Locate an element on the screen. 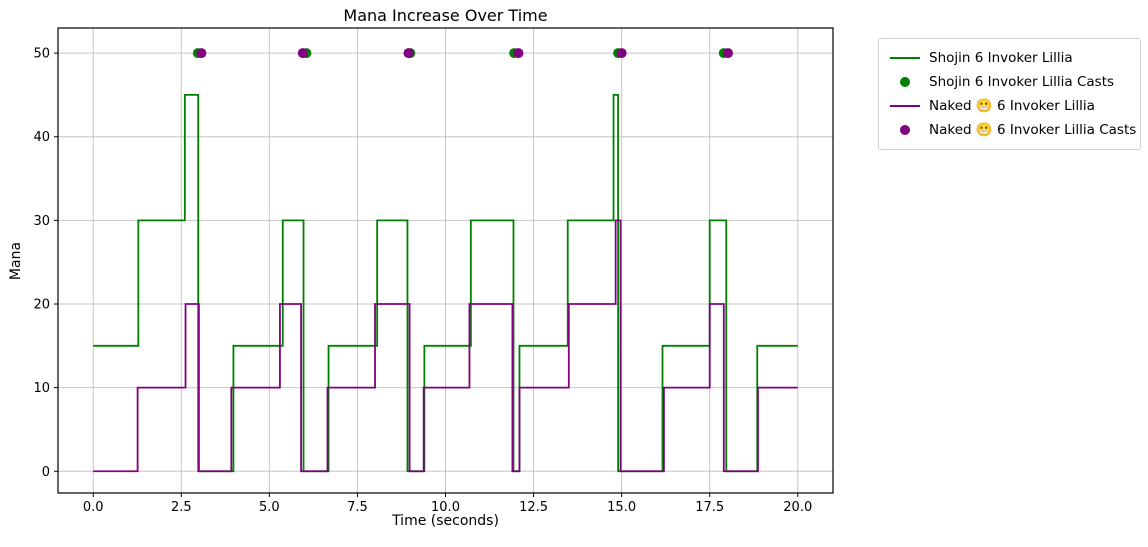 The image size is (1148, 547). x-tick-label: 2.5 is located at coordinates (181, 507).